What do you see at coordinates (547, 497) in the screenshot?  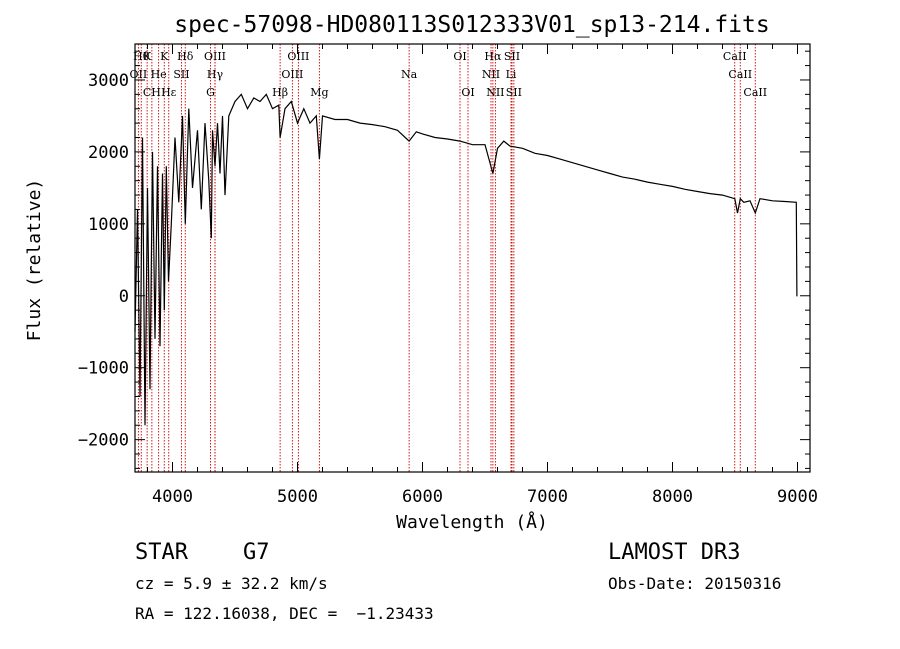 I see `x-tick-label: 7000` at bounding box center [547, 497].